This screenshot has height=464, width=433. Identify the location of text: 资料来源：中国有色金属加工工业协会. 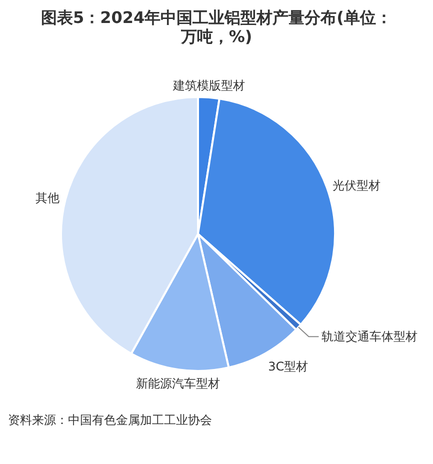
(110, 420).